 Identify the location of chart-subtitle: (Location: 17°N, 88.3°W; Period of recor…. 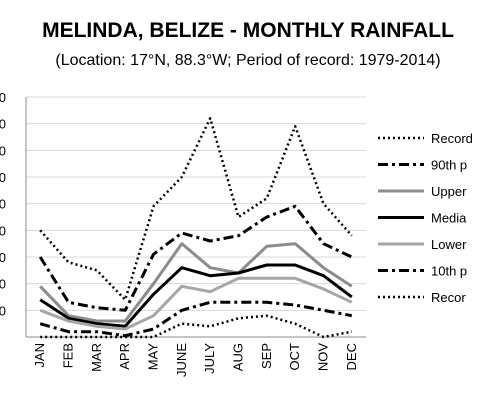
(247, 60).